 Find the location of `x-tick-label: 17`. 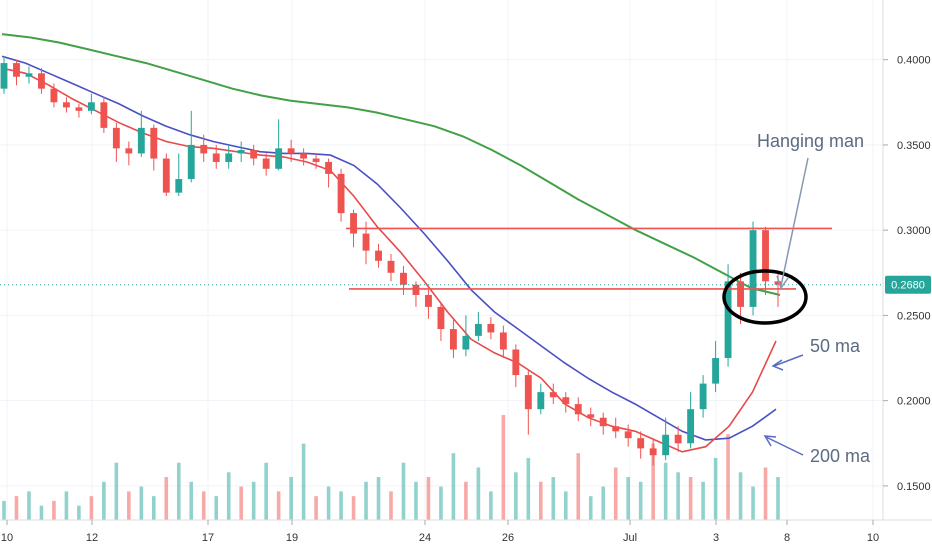

x-tick-label: 17 is located at coordinates (208, 538).